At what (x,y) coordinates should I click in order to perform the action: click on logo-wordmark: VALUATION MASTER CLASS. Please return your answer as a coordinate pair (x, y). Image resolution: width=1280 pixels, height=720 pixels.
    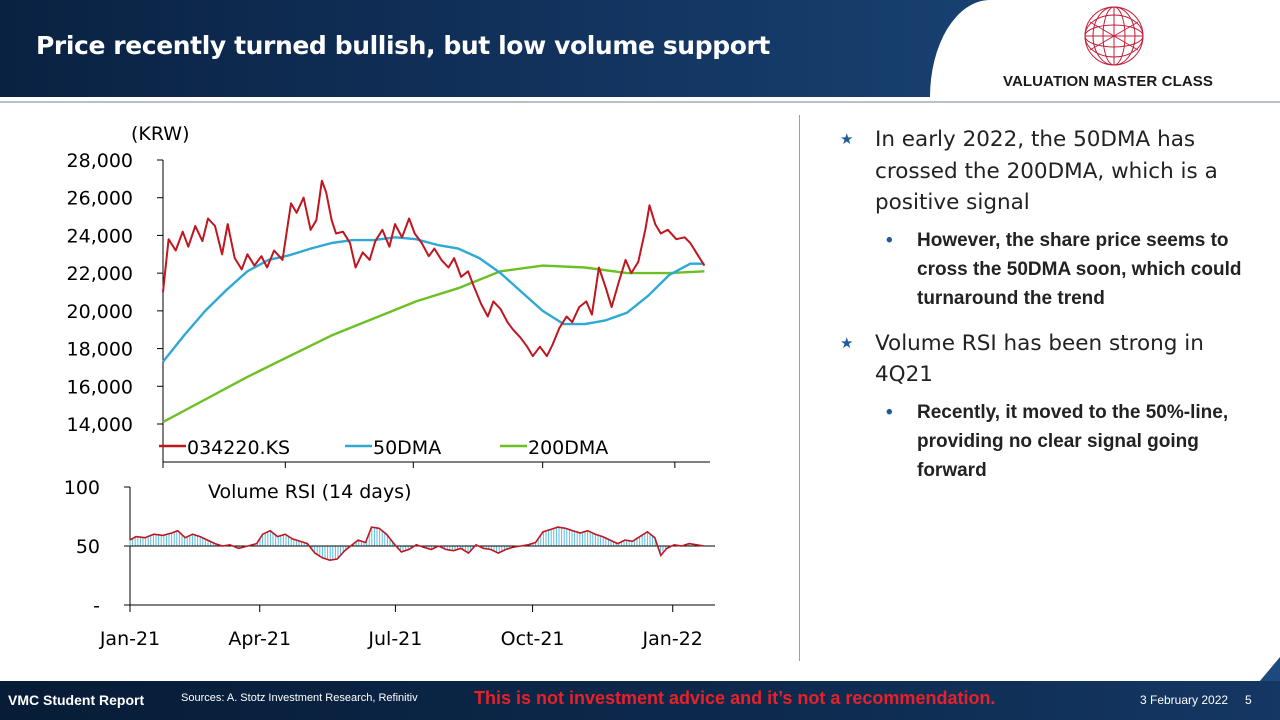
    Looking at the image, I should click on (1108, 81).